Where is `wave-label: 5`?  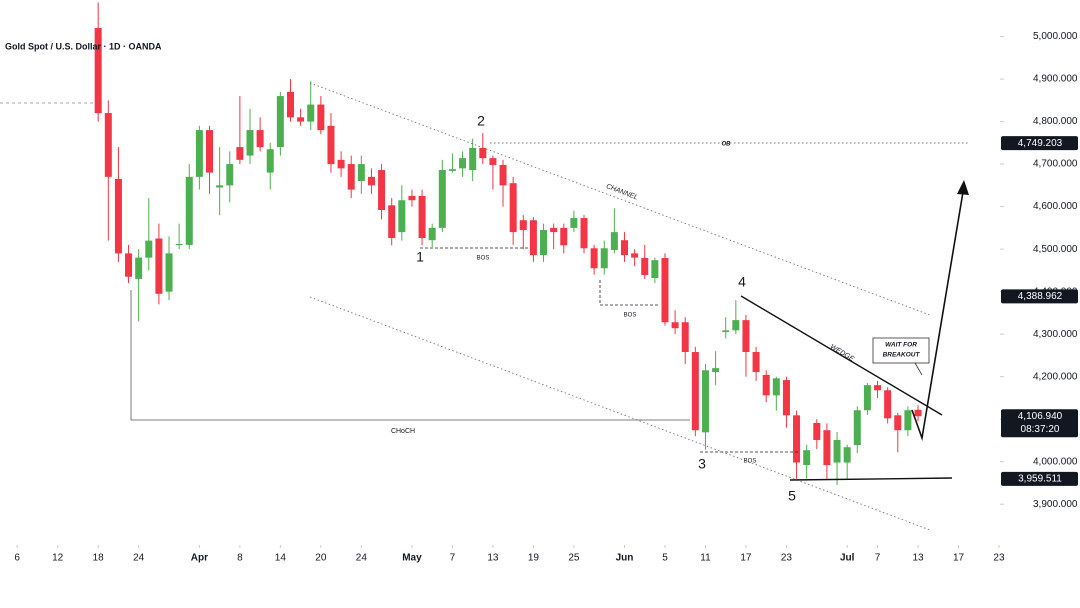
wave-label: 5 is located at coordinates (792, 496).